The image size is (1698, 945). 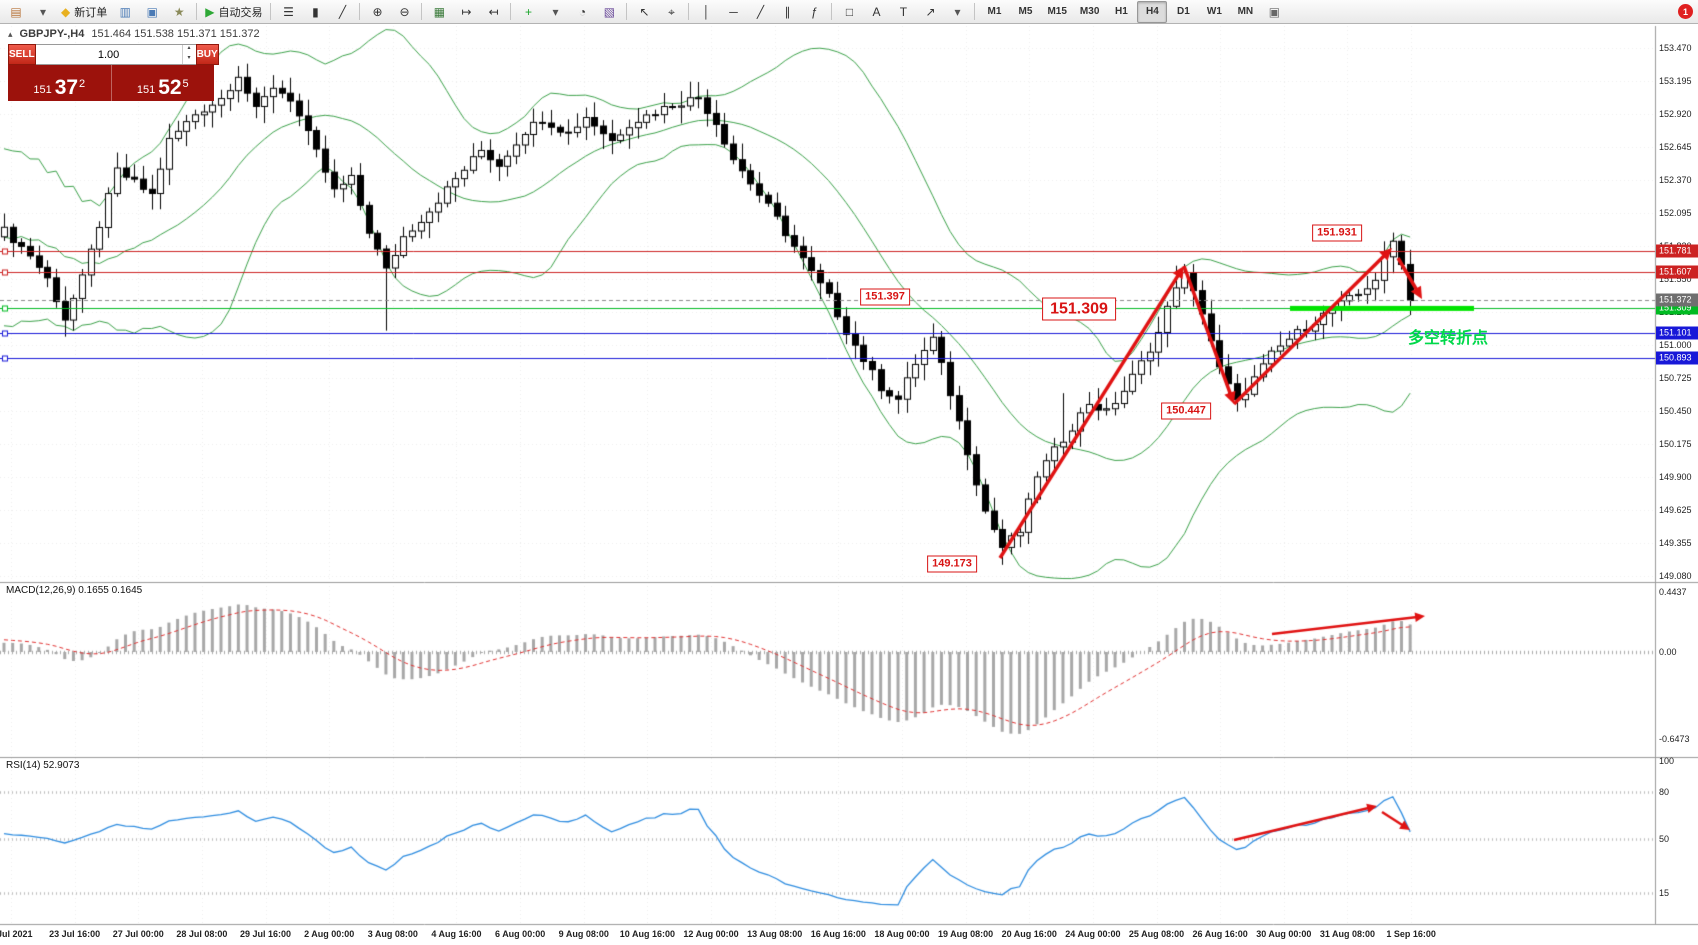 I want to click on indicators-icon: +, so click(x=528, y=12).